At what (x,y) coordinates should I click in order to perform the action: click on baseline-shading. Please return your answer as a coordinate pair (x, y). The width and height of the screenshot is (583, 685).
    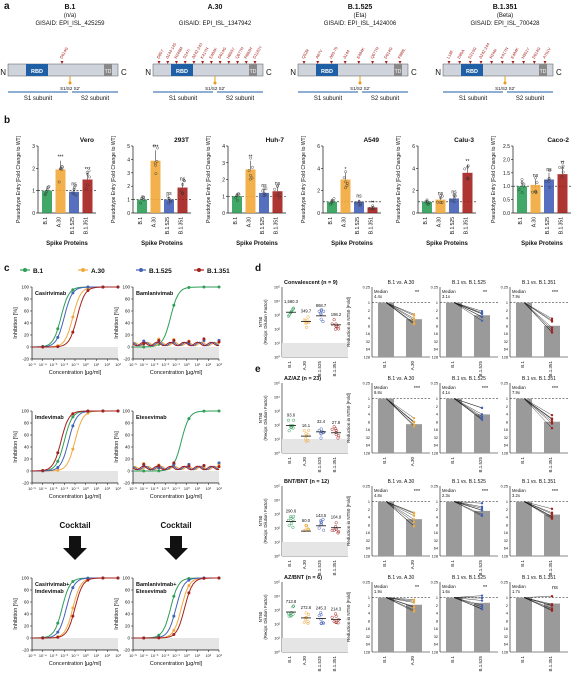
    Looking at the image, I should click on (75, 477).